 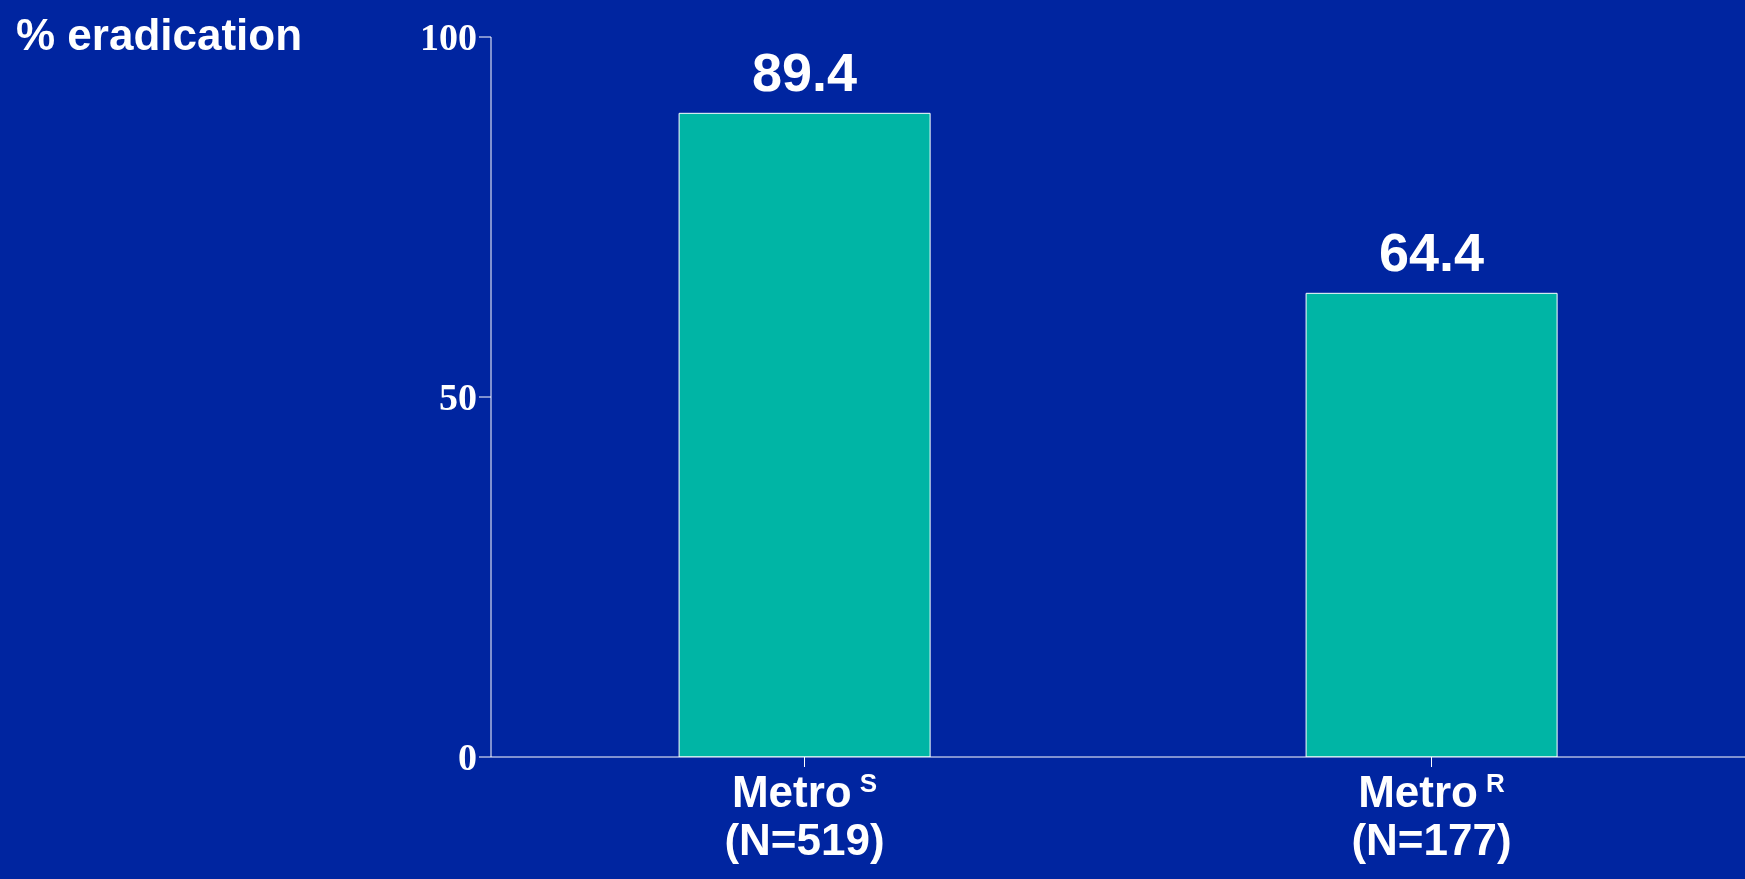 I want to click on data-label: 64.4, so click(x=1432, y=252).